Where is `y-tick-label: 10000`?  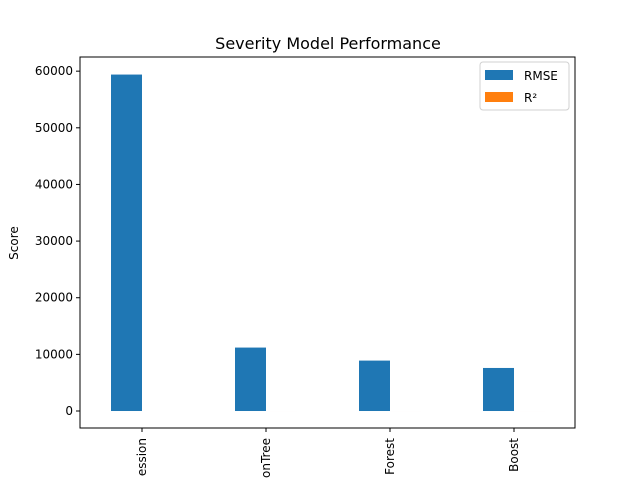 y-tick-label: 10000 is located at coordinates (54, 354).